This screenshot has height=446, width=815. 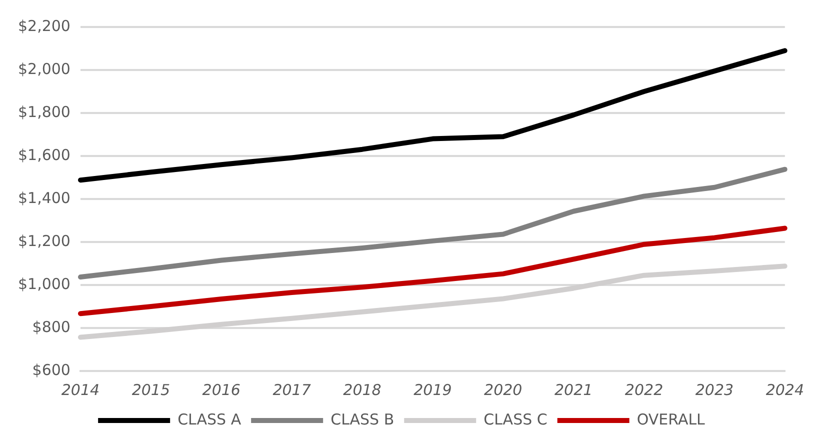 I want to click on legend-label: CLASS B, so click(x=362, y=419).